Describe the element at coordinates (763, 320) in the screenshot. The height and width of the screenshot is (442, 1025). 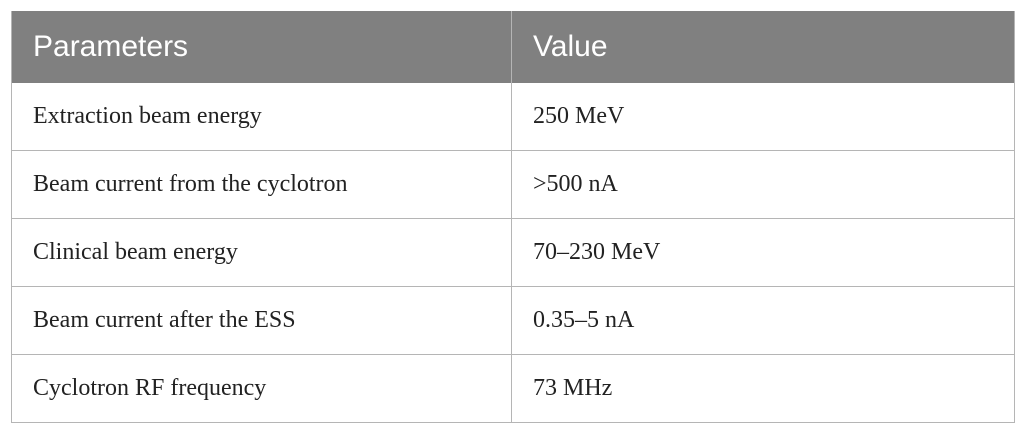
I see `value-cell: 0.35–5 nA` at that location.